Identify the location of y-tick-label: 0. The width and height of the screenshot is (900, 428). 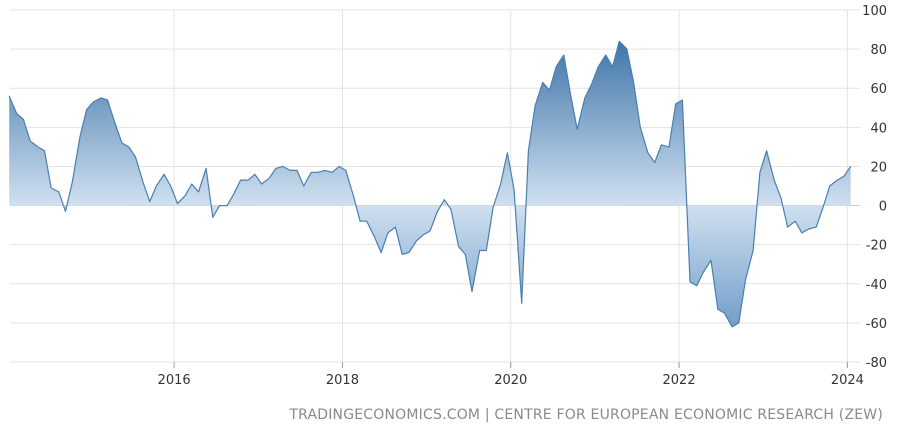
(883, 207).